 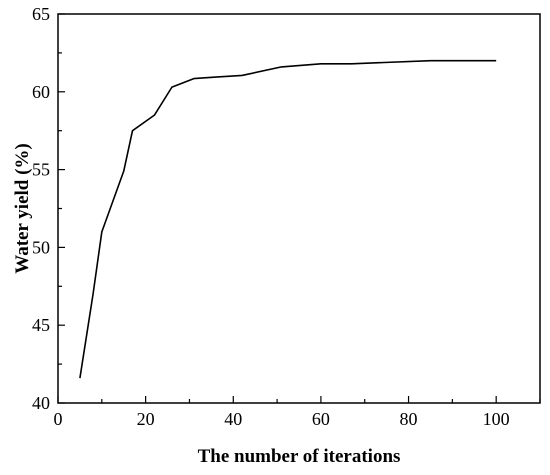 I want to click on y-tick-label: 45, so click(x=41, y=325).